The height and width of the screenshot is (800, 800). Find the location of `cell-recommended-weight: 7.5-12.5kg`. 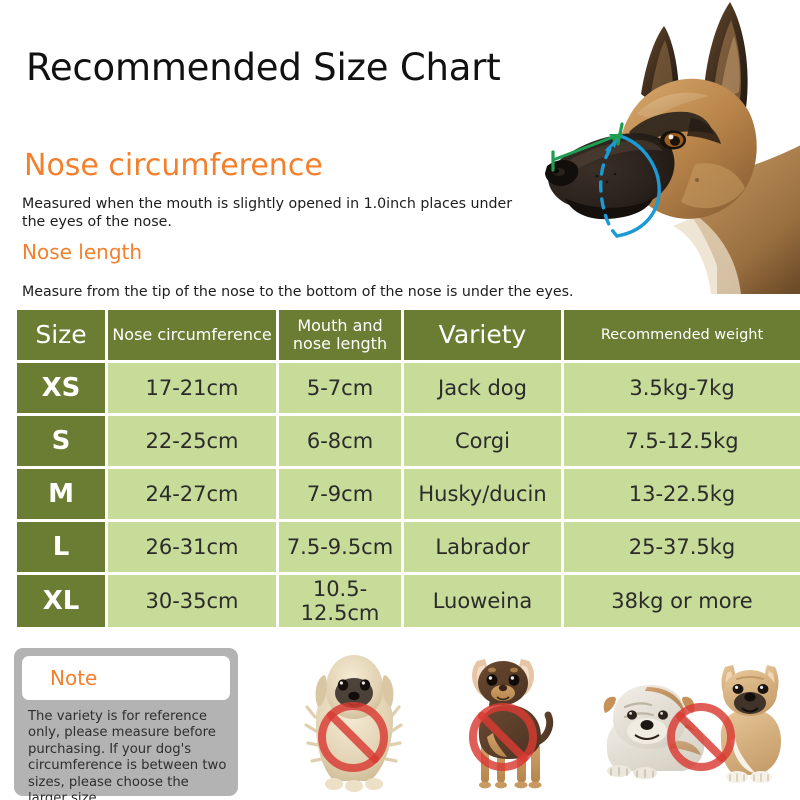

cell-recommended-weight: 7.5-12.5kg is located at coordinates (682, 441).